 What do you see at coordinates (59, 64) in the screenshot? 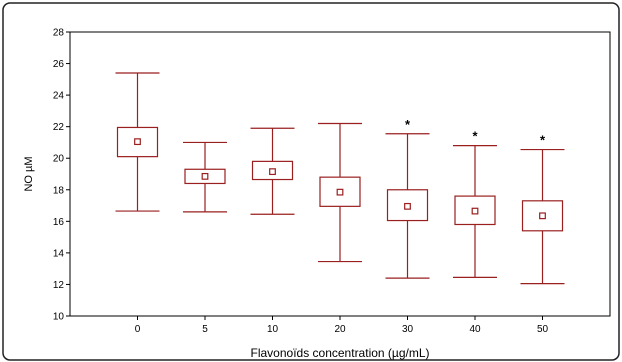
I see `y-tick-label: 26` at bounding box center [59, 64].